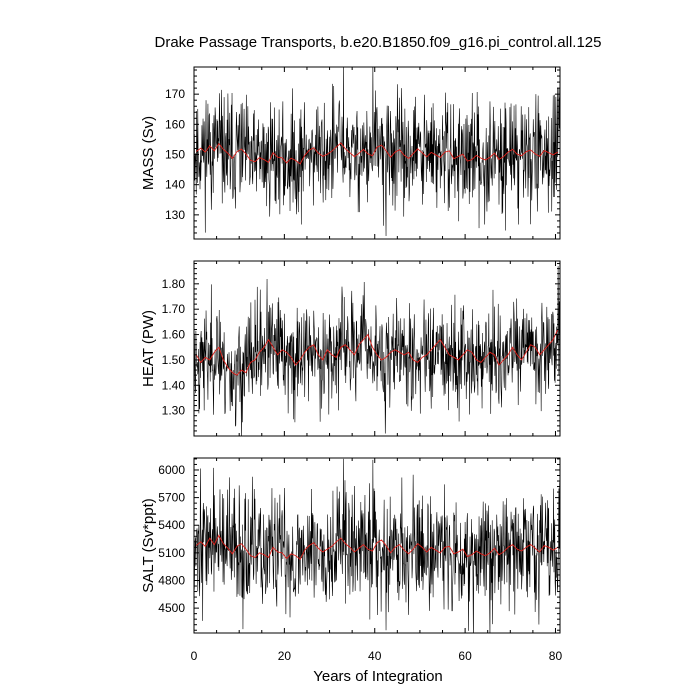  Describe the element at coordinates (175, 94) in the screenshot. I see `y-tick-label: 170` at that location.